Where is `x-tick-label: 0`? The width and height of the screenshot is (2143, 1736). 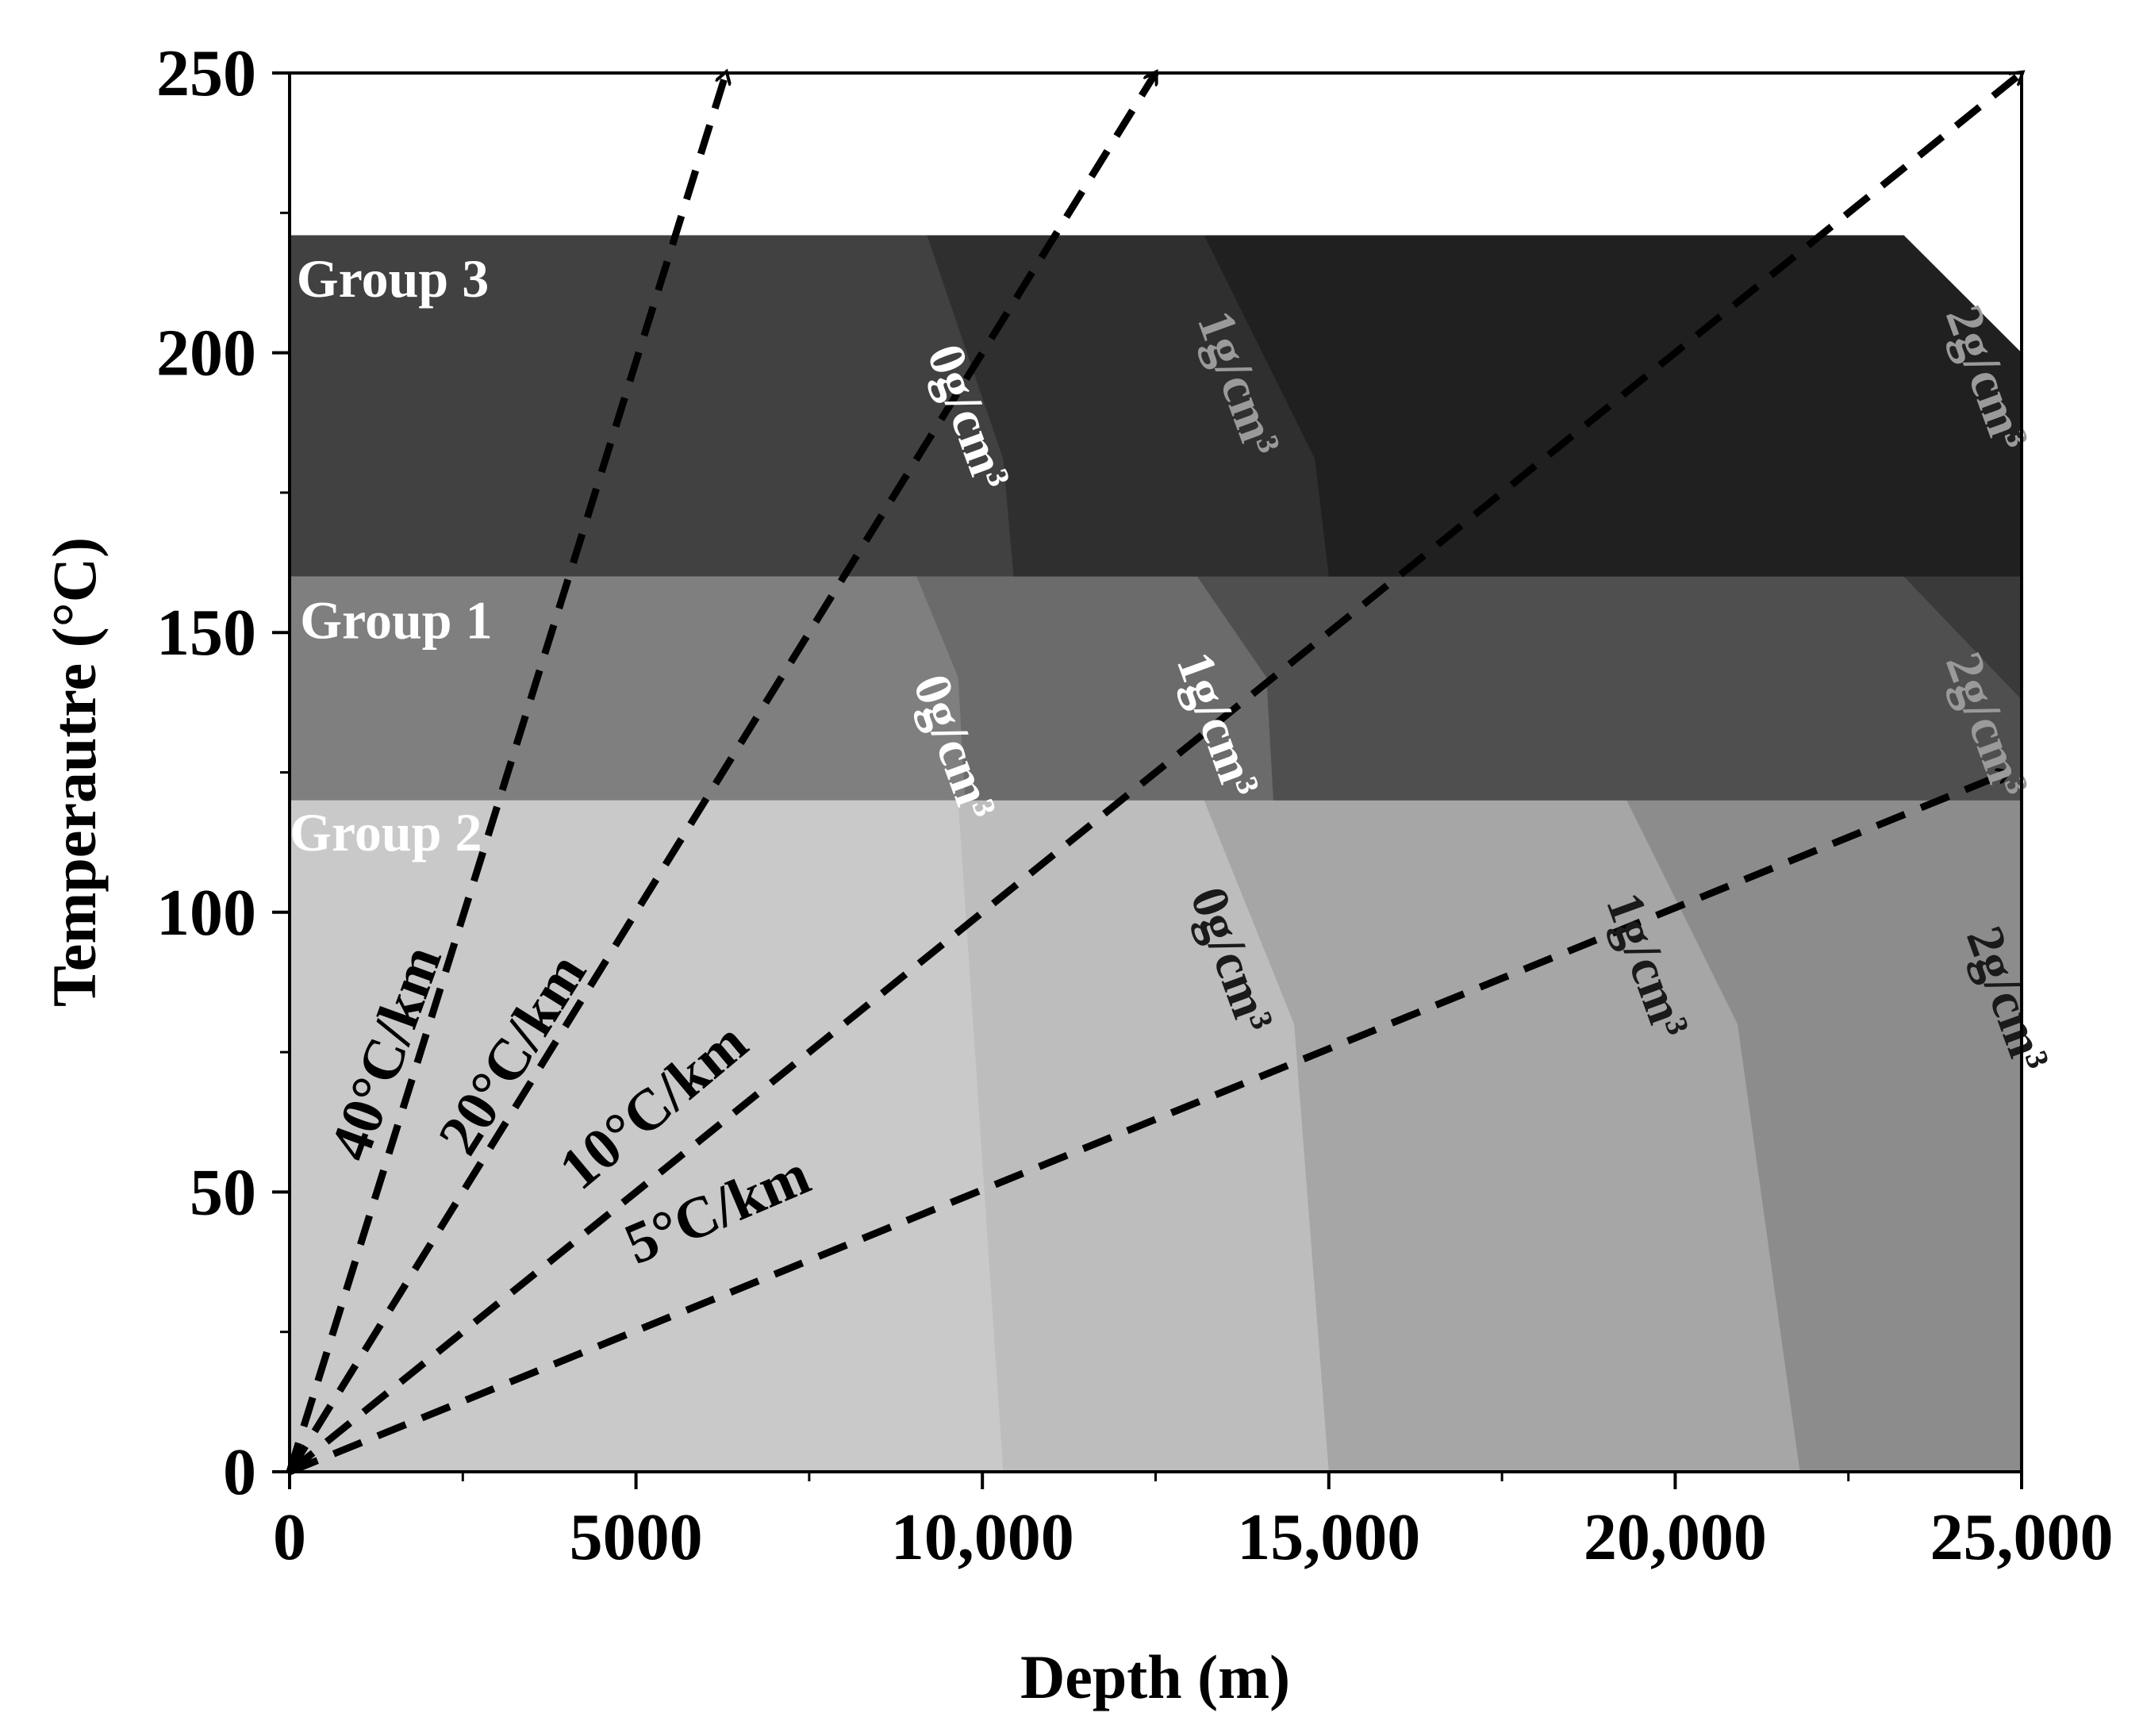 x-tick-label: 0 is located at coordinates (290, 1537).